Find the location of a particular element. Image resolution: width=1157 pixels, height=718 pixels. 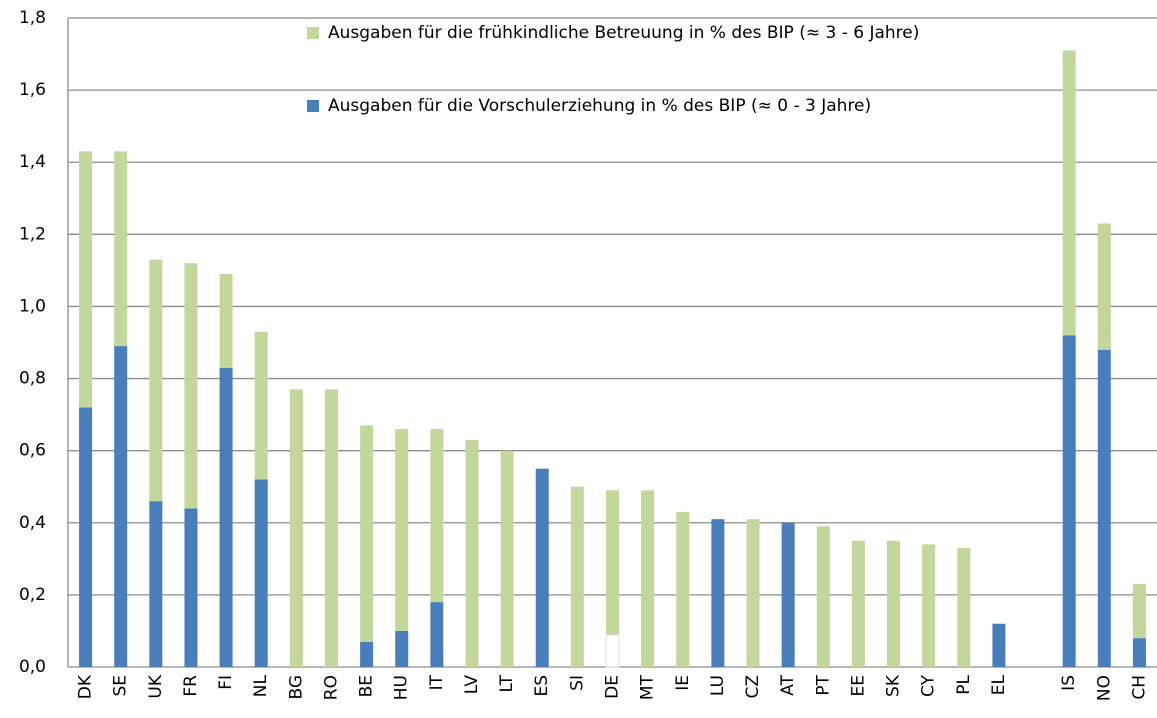

x-tick-label: LT is located at coordinates (507, 683).